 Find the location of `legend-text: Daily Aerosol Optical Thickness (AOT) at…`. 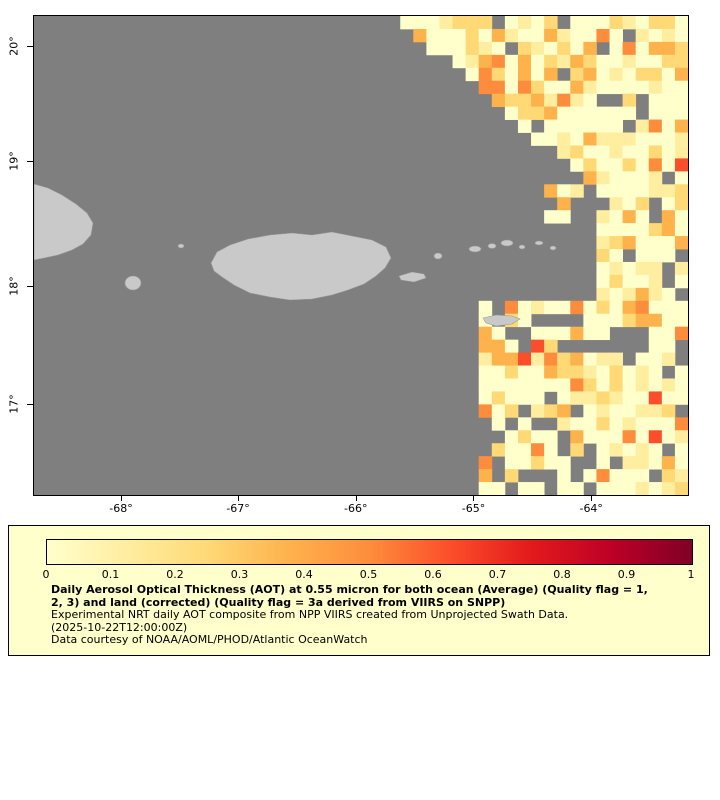

legend-text: Daily Aerosol Optical Thickness (AOT) at… is located at coordinates (349, 615).